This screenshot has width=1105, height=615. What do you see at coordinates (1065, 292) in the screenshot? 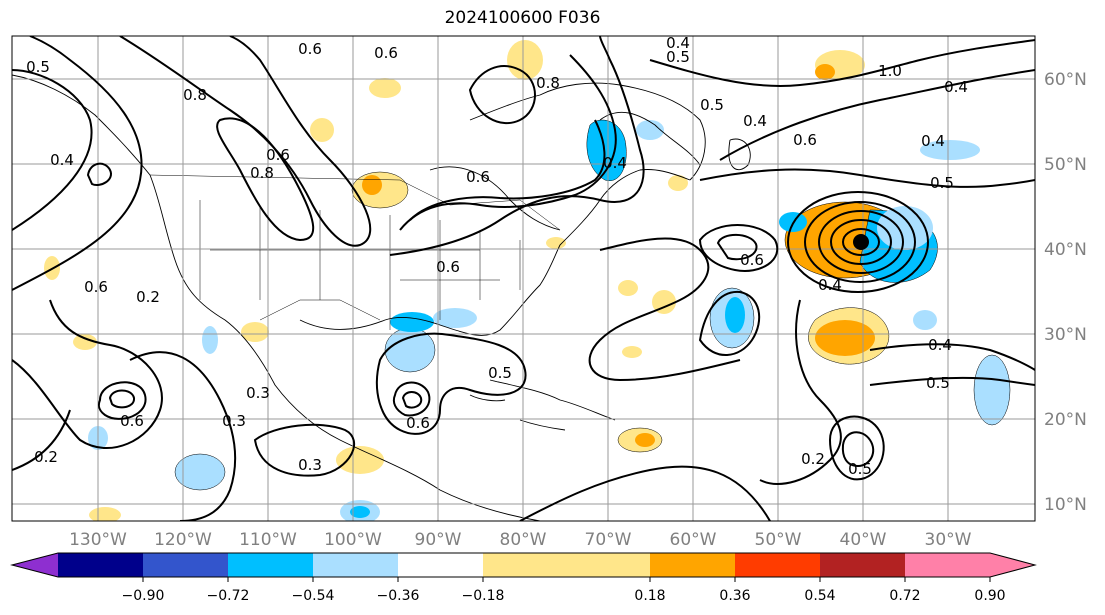
I see `lat-axis-labels: 60°N 50°N 40°N 30°N 20°N 10°N` at bounding box center [1065, 292].